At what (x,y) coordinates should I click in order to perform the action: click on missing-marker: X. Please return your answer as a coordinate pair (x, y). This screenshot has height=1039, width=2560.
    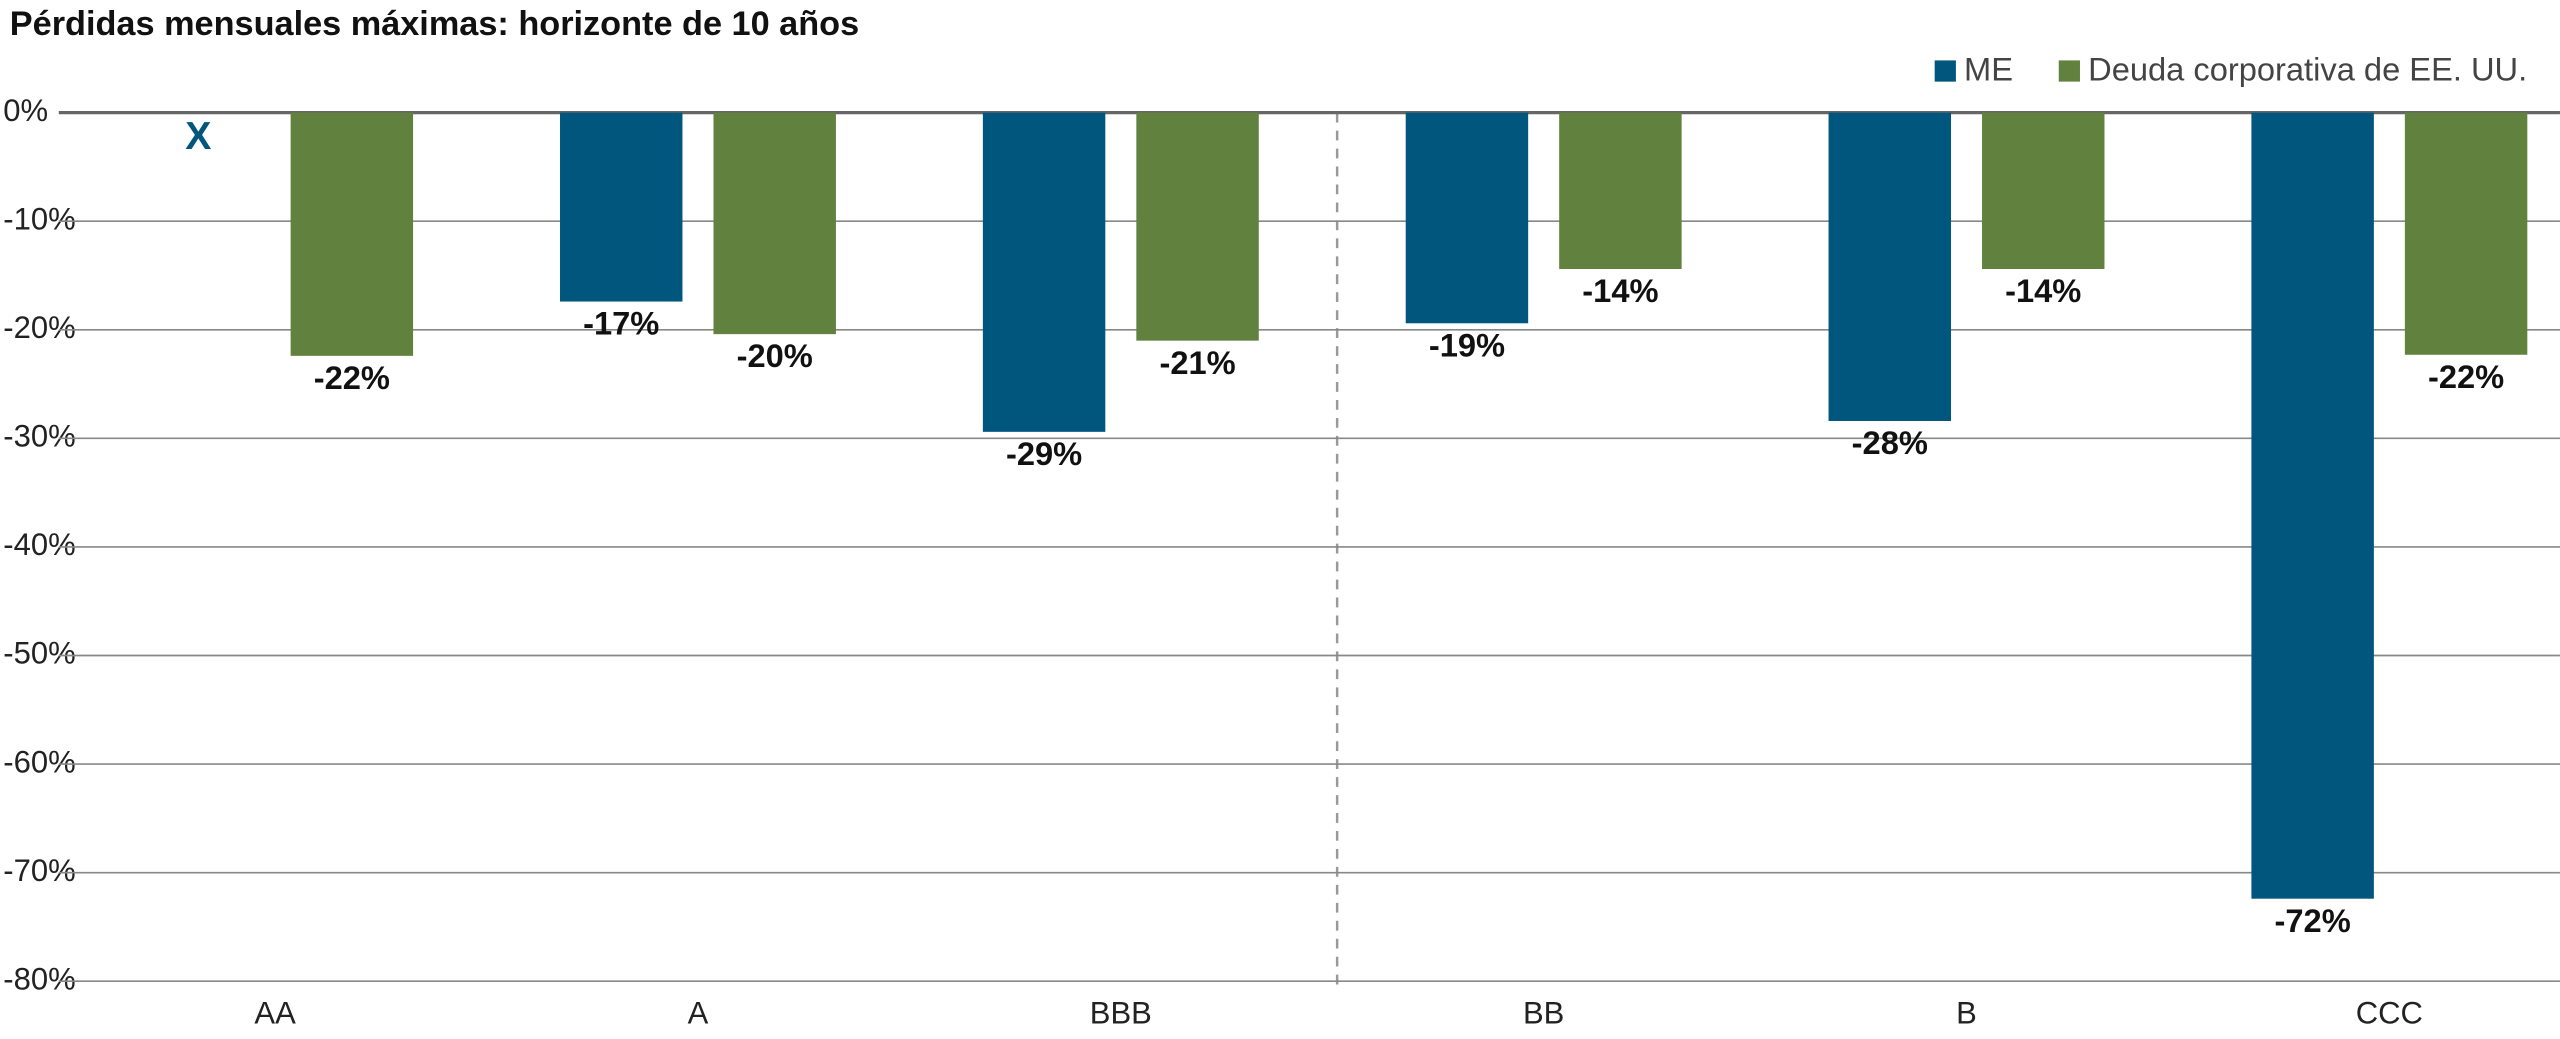
    Looking at the image, I should click on (198, 136).